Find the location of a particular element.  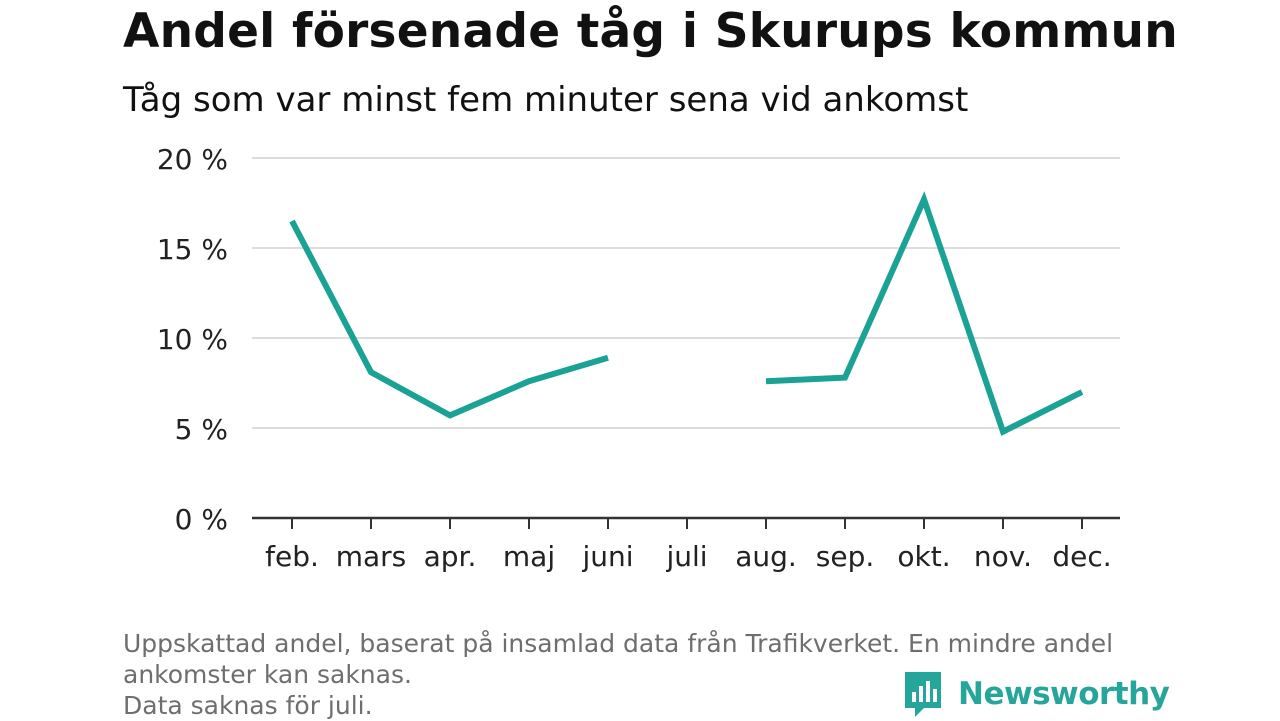

x-tick-label: maj is located at coordinates (529, 556).